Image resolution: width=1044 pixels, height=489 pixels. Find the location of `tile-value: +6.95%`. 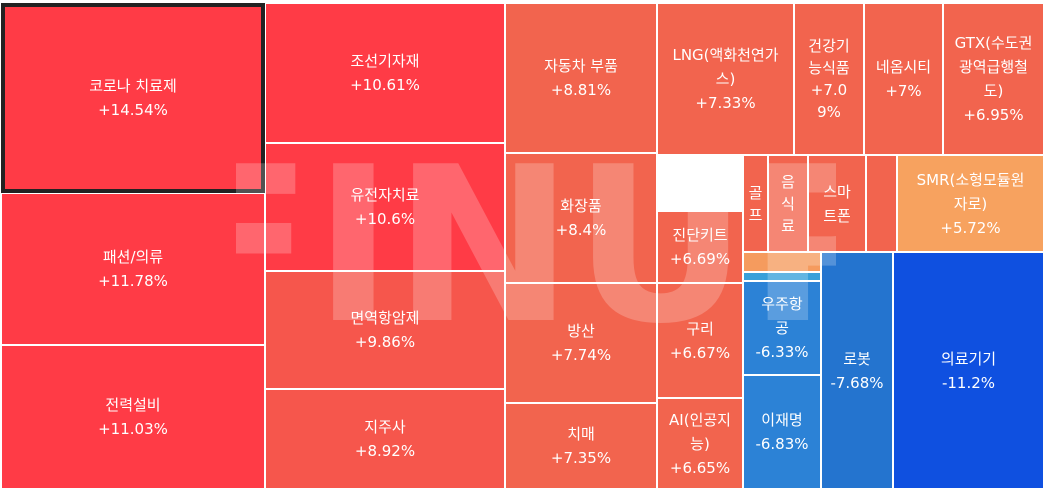

tile-value: +6.95% is located at coordinates (993, 115).